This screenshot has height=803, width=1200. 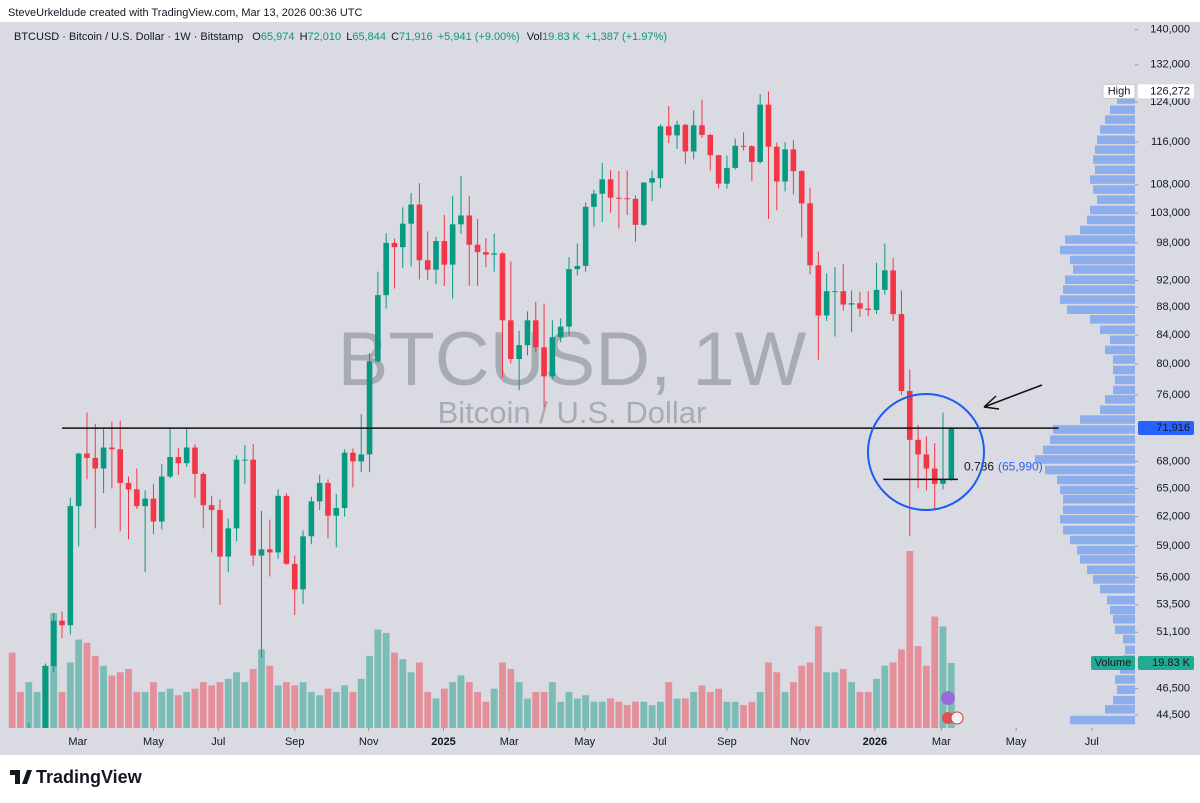 I want to click on last-price-bg, so click(x=1166, y=427).